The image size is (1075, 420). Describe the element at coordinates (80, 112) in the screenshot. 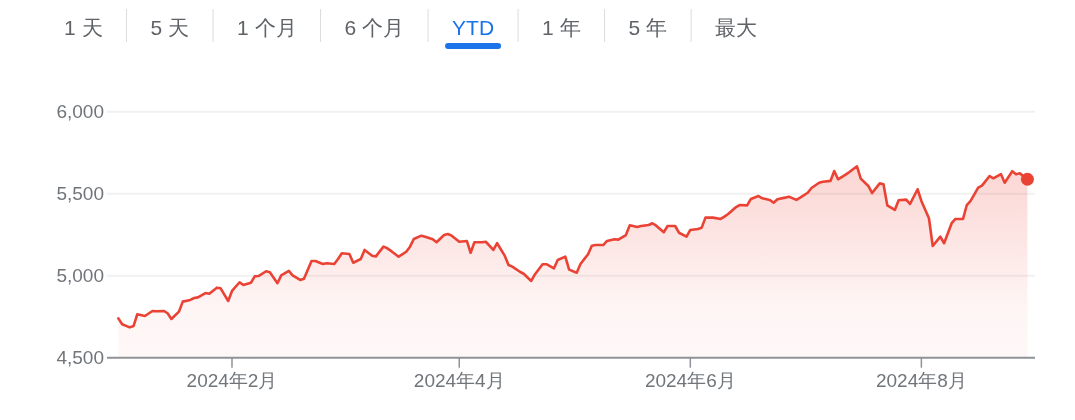

I see `y-tick-label: 6,000` at that location.